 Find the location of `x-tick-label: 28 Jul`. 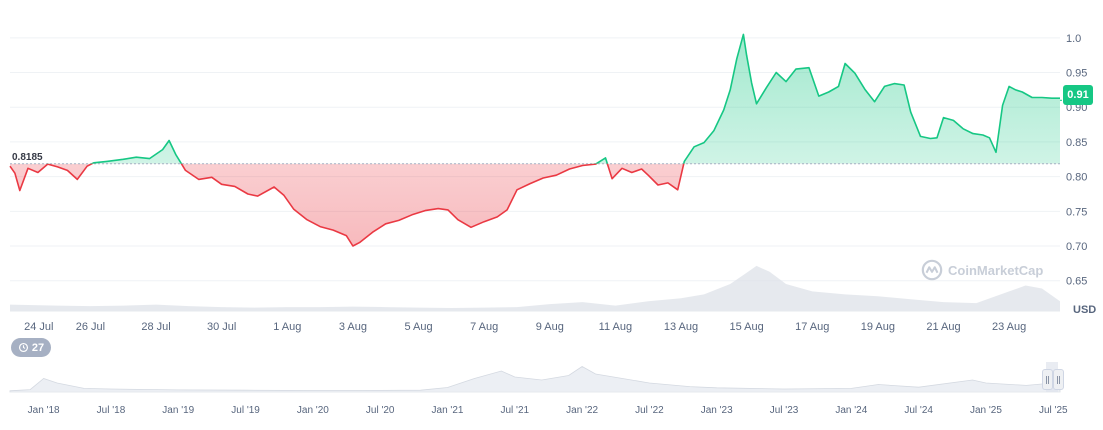

x-tick-label: 28 Jul is located at coordinates (155, 327).